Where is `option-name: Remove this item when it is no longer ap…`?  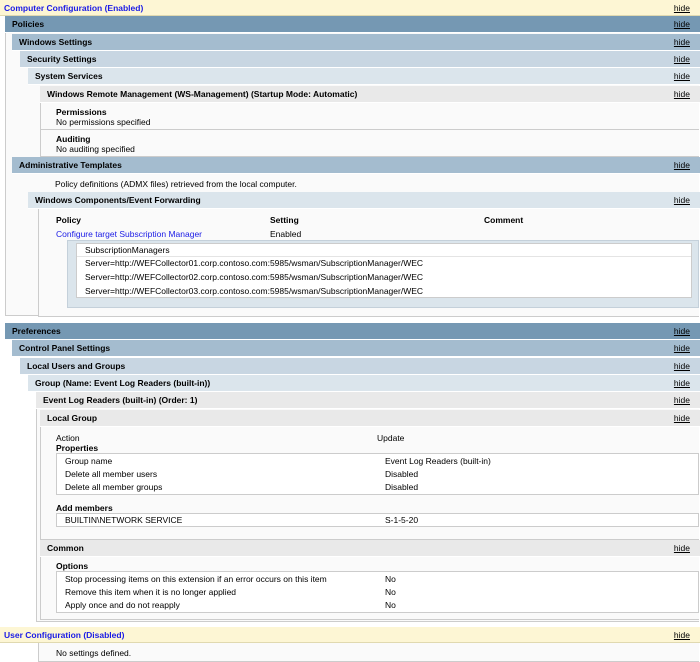
option-name: Remove this item when it is no longer ap… is located at coordinates (151, 592).